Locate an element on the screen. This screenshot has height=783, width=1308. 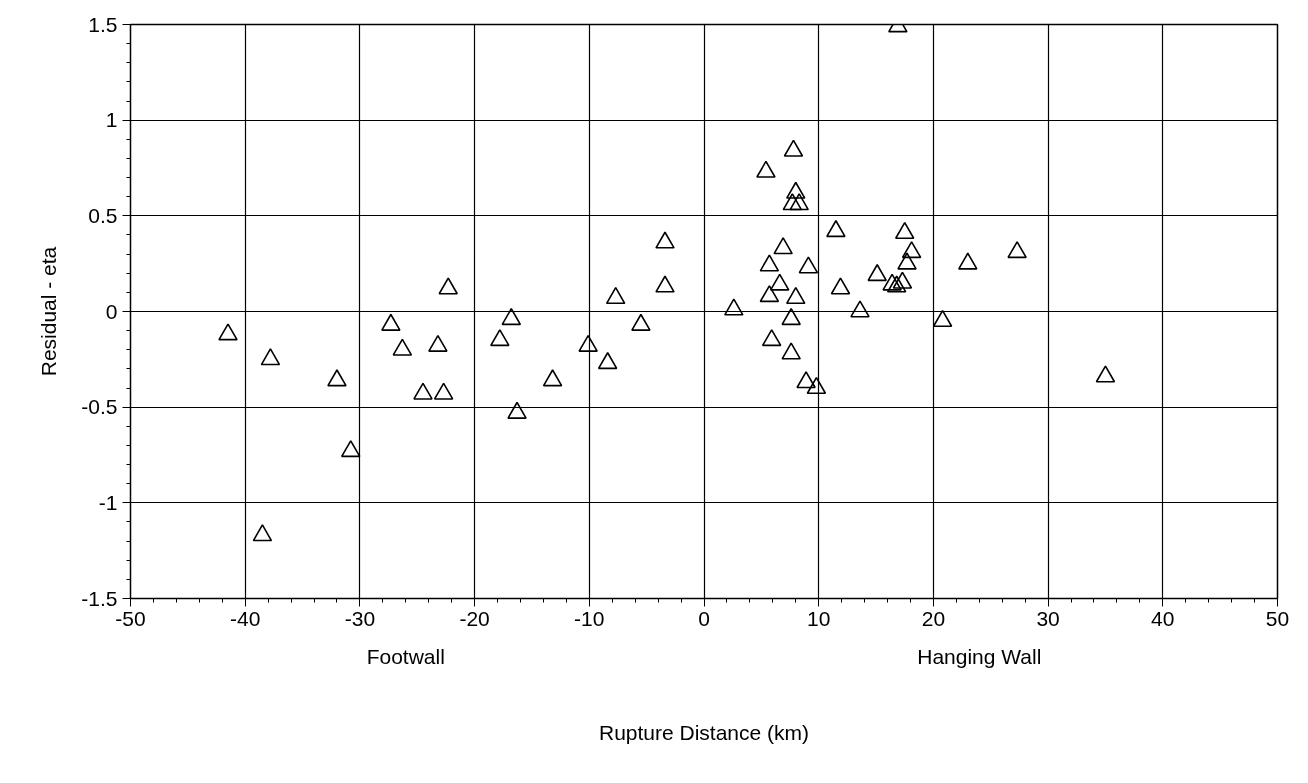
y-tick-label: -1.5 is located at coordinates (99, 598).